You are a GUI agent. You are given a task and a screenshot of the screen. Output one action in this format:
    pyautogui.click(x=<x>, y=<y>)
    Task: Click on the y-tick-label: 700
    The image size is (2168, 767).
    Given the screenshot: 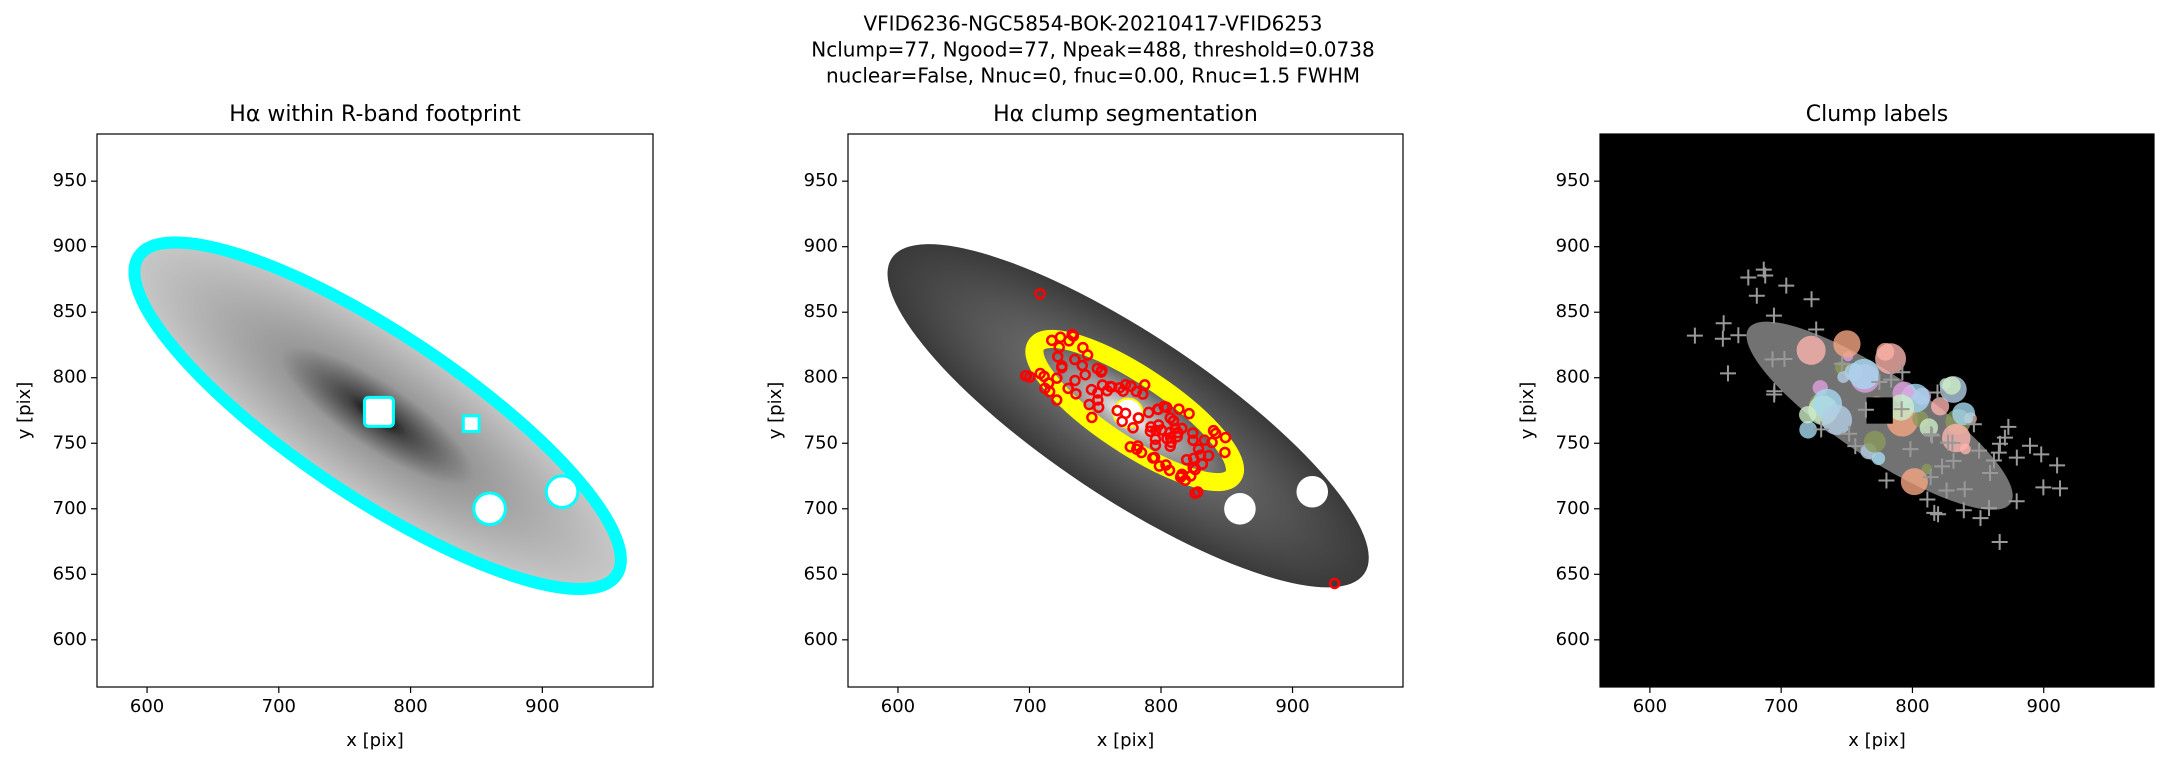 What is the action you would take?
    pyautogui.click(x=70, y=508)
    